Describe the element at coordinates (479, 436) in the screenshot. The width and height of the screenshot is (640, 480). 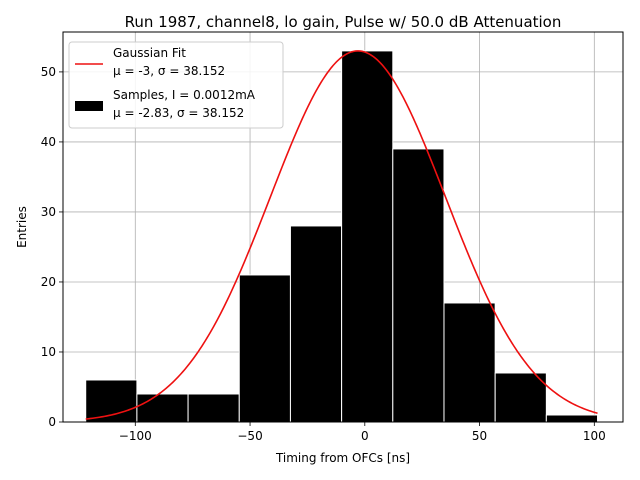
I see `x-tick-label: 50` at that location.